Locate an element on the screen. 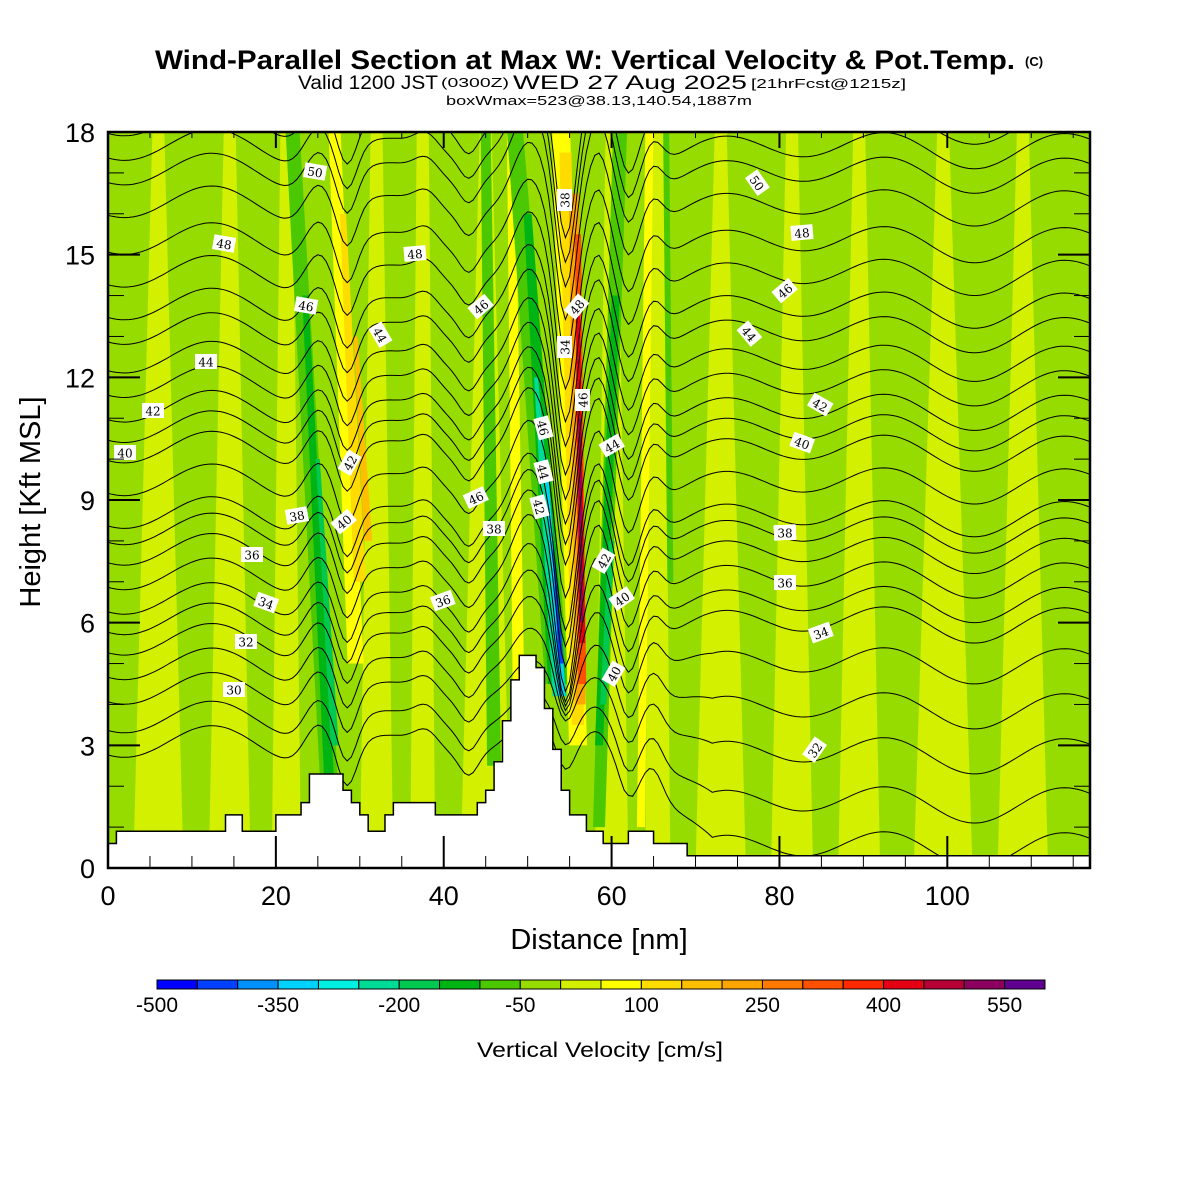 This screenshot has height=1200, width=1200. subtitle-date: WED 27 Aug 2025 is located at coordinates (630, 83).